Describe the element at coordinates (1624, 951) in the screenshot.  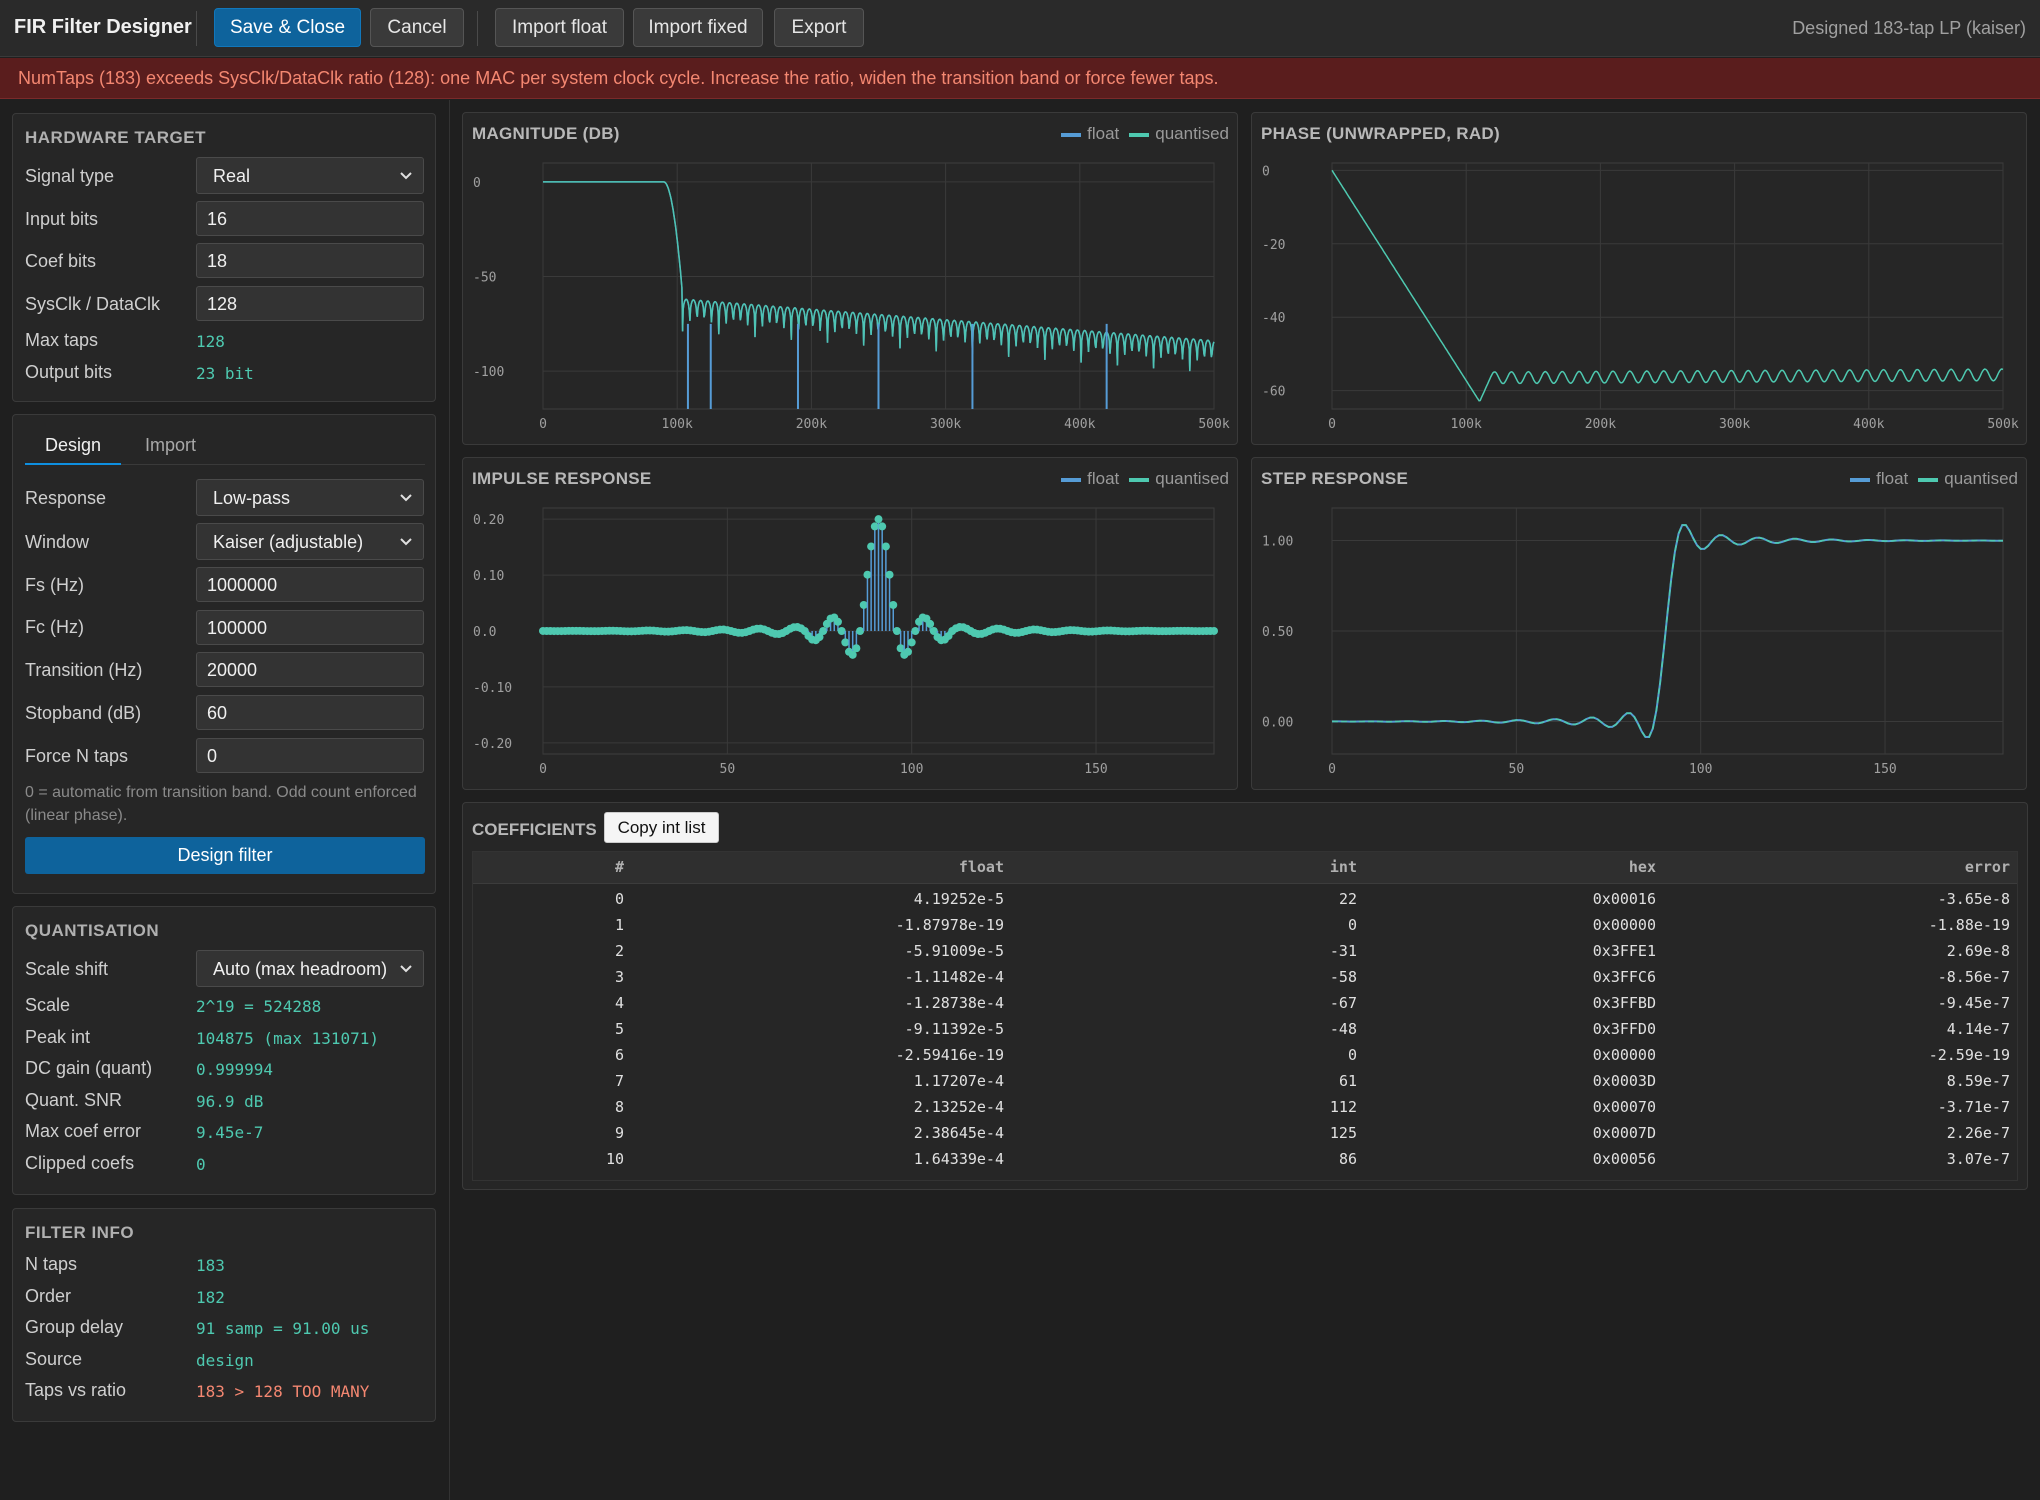
I see `cell-hex: 0x3FFE1` at that location.